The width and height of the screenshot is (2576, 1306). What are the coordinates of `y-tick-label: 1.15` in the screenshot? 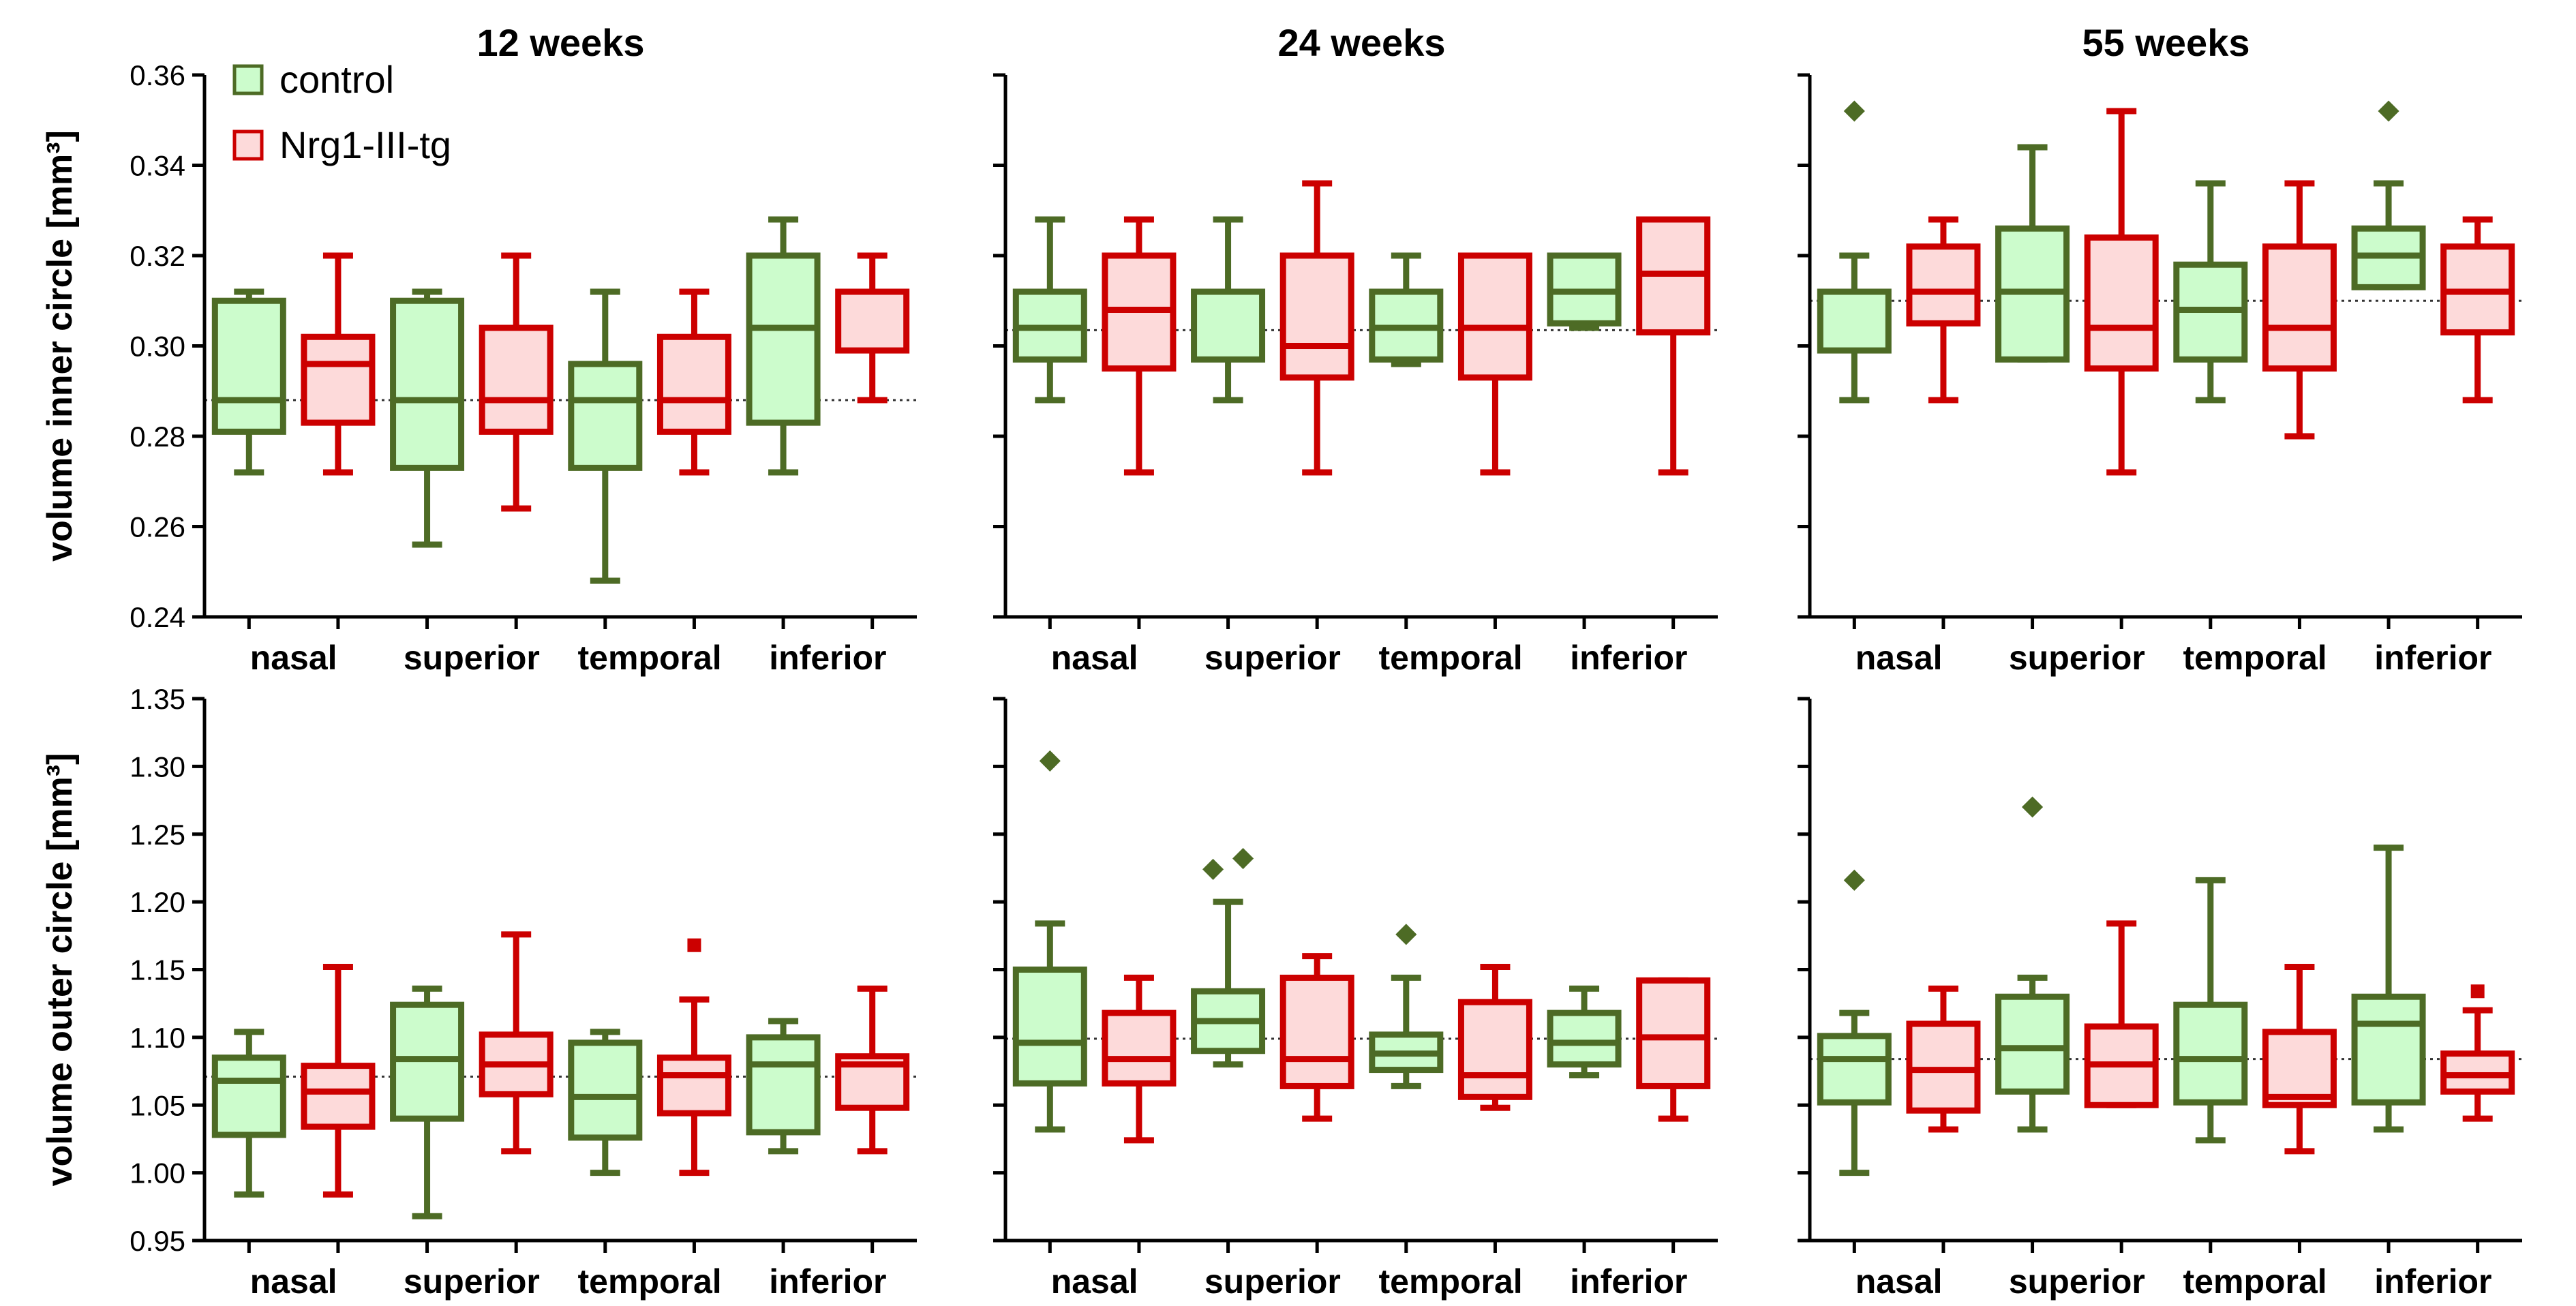 It's located at (157, 970).